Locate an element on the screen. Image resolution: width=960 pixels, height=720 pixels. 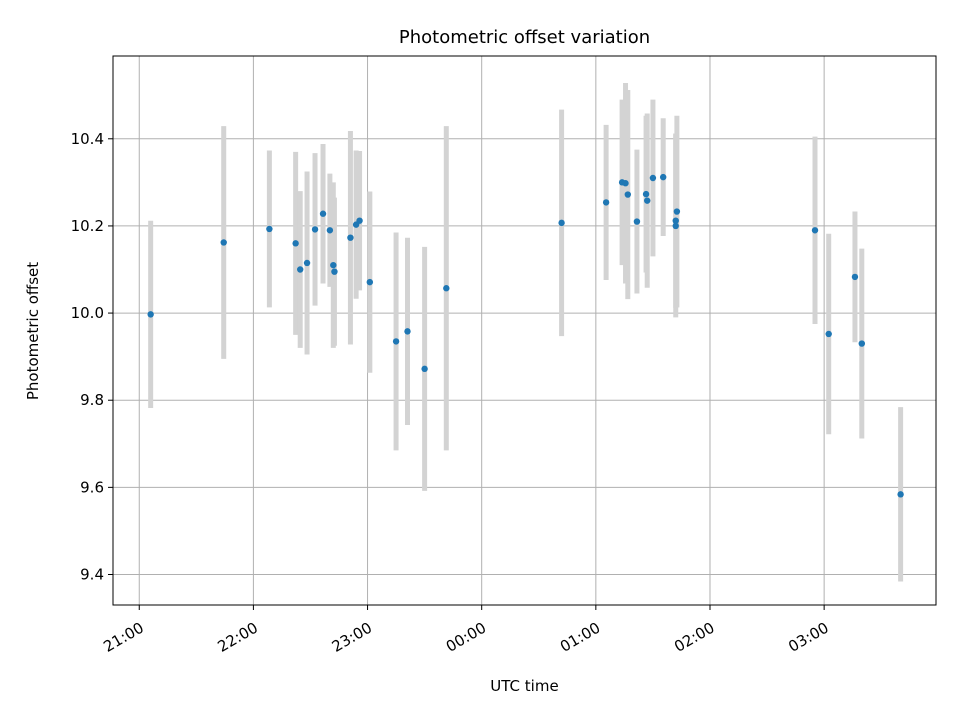
y-axis-ticks: 9.4 9.6 9.8 10.0 10.2 10.4 is located at coordinates (92, 357).